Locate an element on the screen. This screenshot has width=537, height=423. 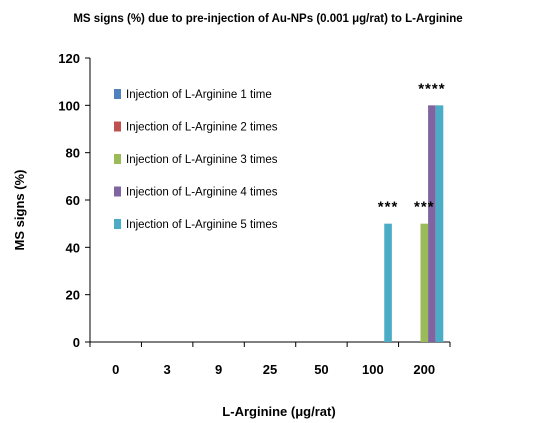
x-tick-label: 0 is located at coordinates (115, 369).